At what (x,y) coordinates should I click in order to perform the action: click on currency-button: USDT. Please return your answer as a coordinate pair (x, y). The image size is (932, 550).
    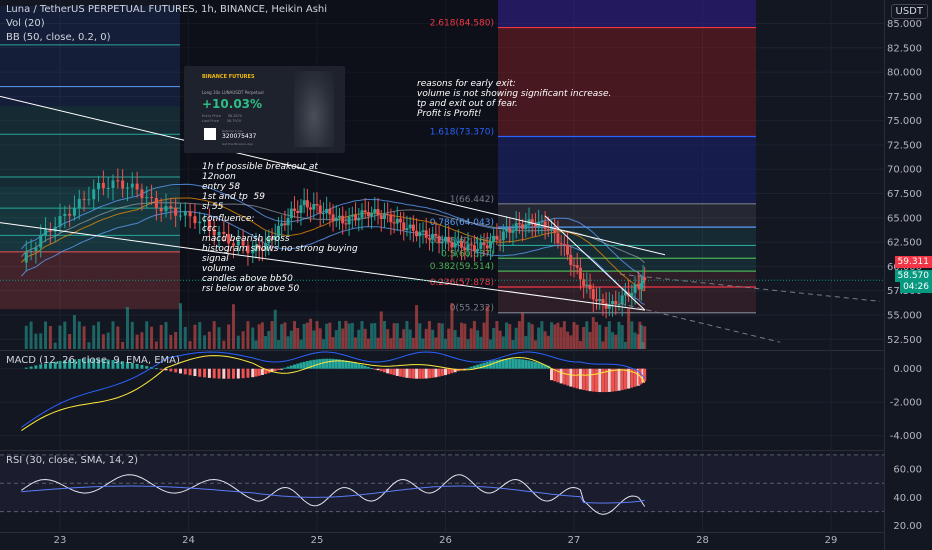
    Looking at the image, I should click on (909, 11).